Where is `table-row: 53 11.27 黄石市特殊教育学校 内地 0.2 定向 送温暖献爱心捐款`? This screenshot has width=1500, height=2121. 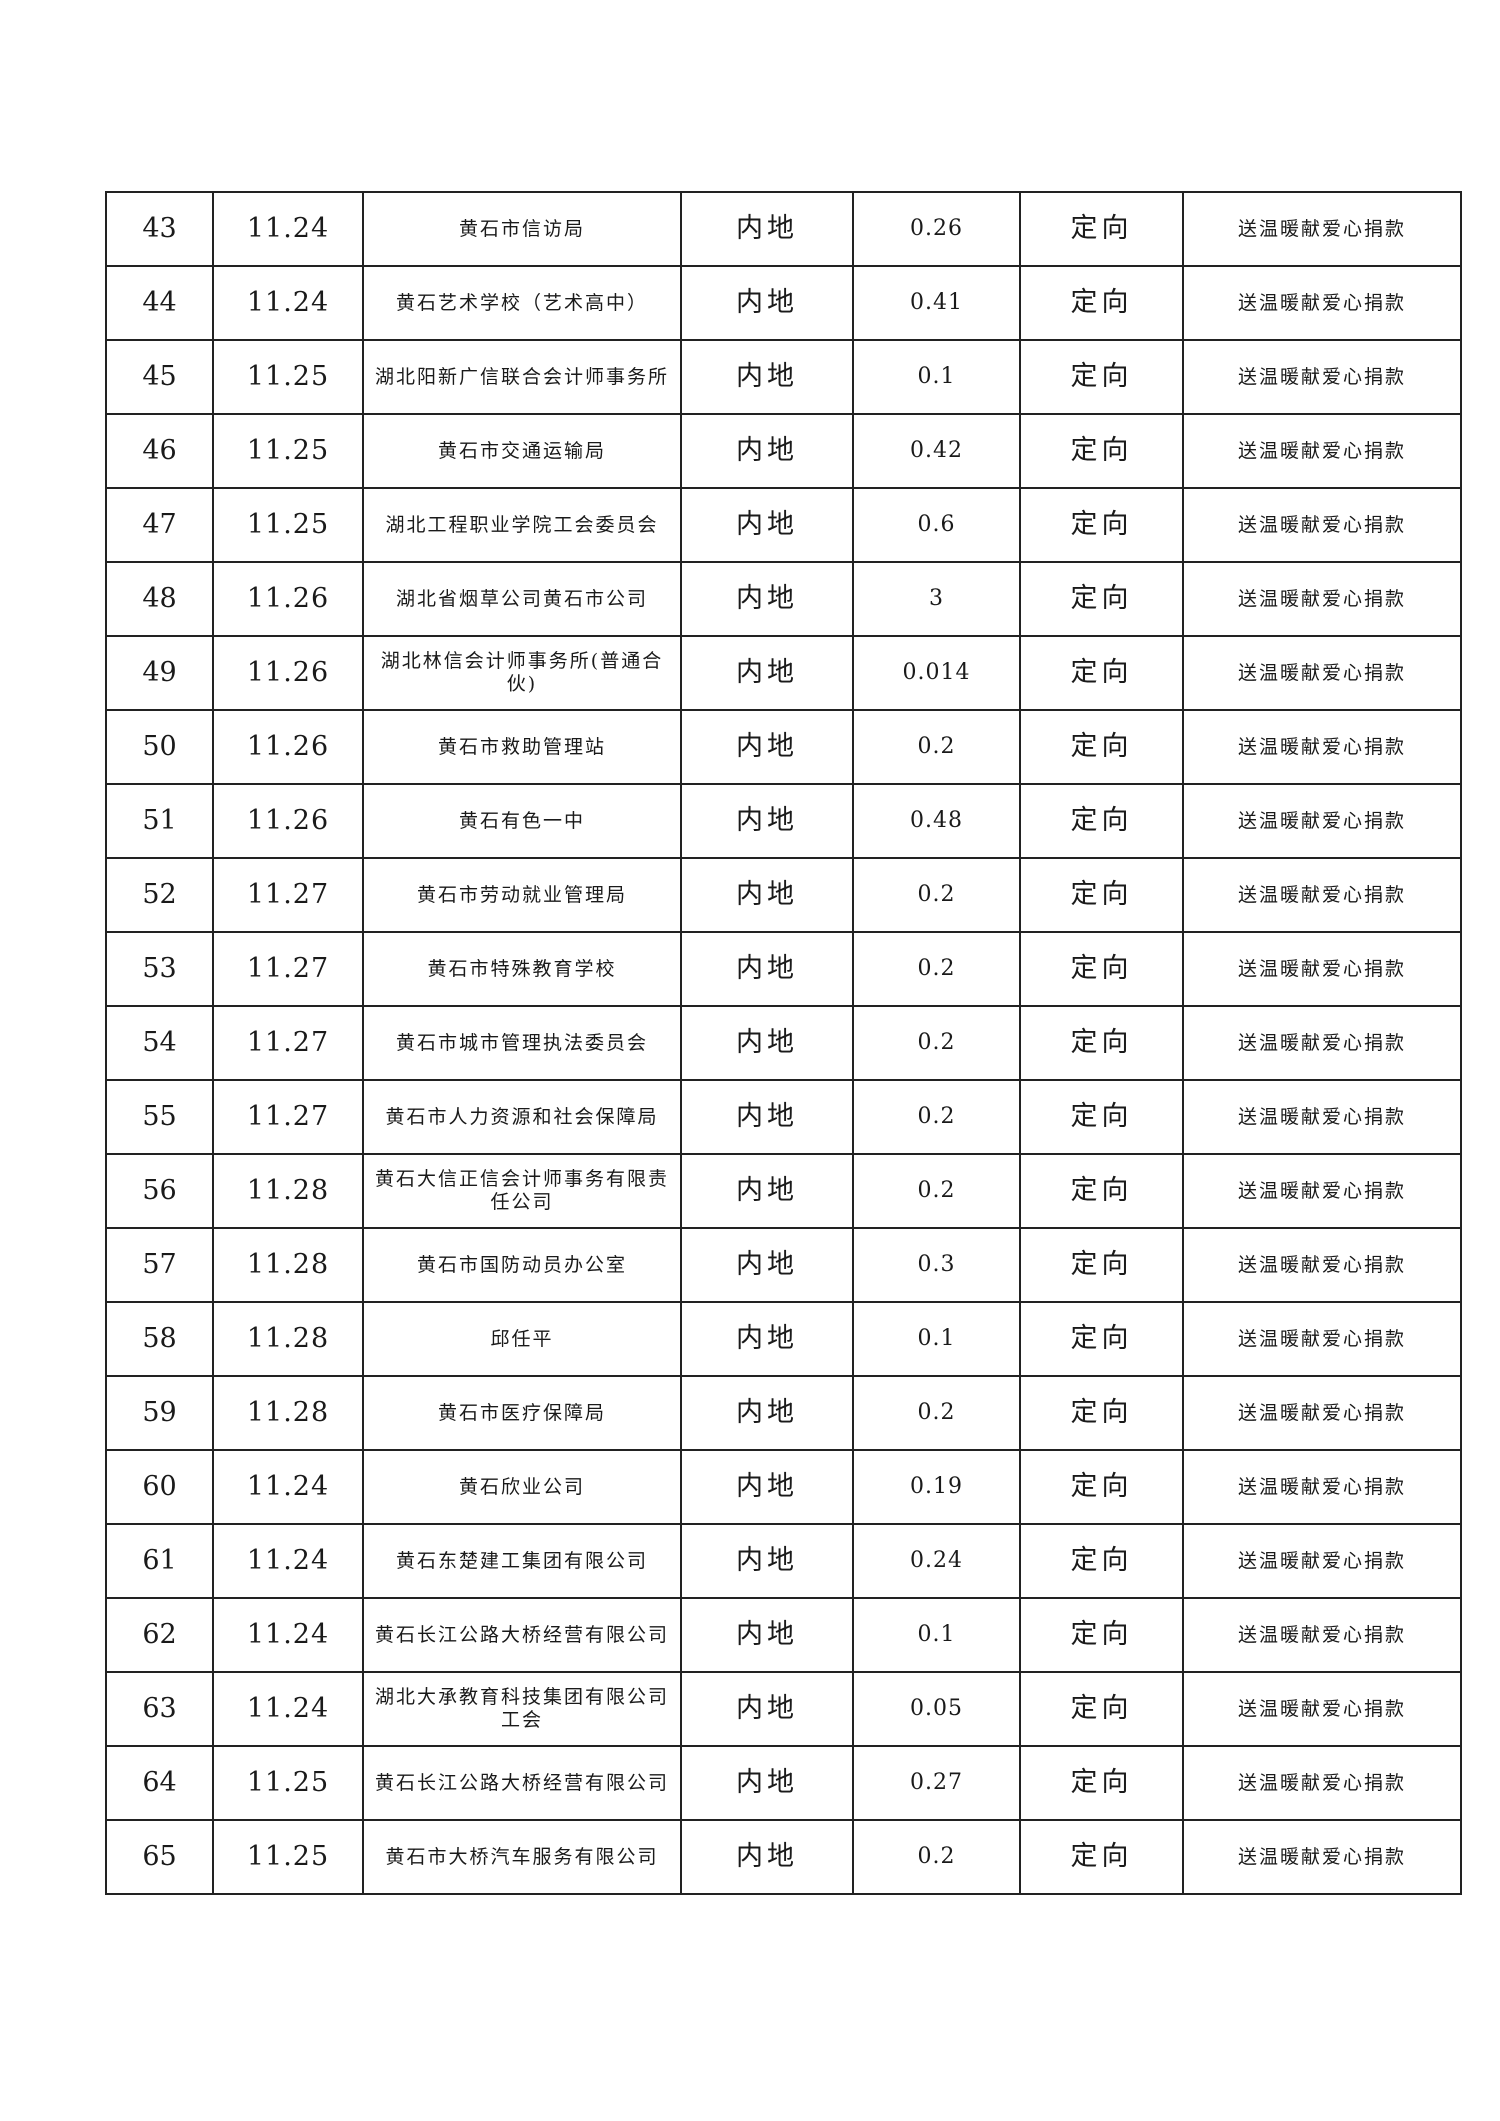 table-row: 53 11.27 黄石市特殊教育学校 内地 0.2 定向 送温暖献爱心捐款 is located at coordinates (783, 969).